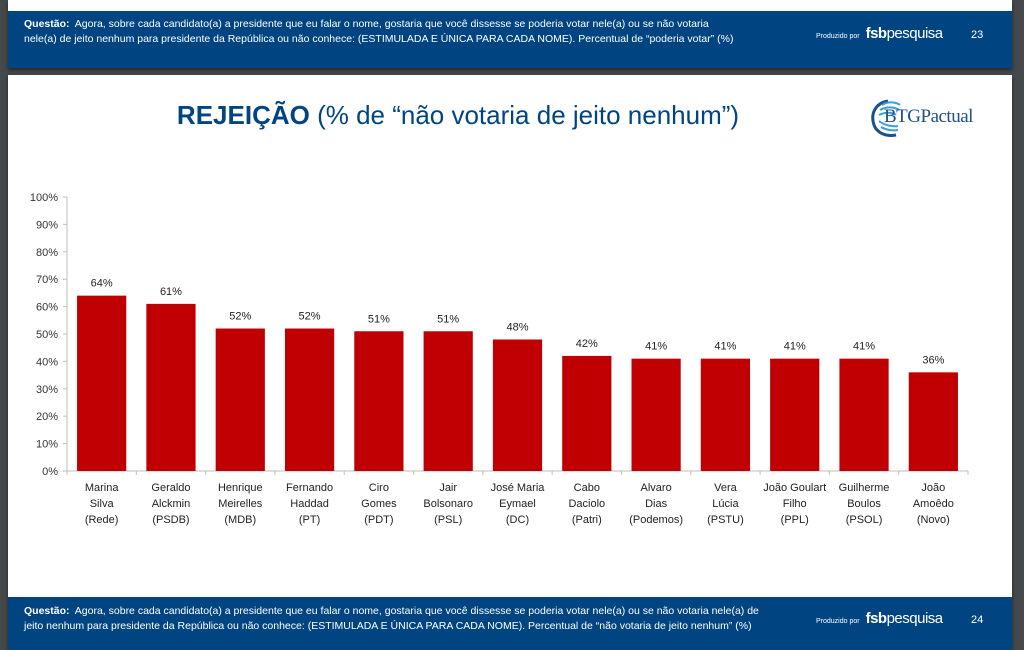 The image size is (1024, 650). What do you see at coordinates (864, 504) in the screenshot?
I see `category-label: Boulos` at bounding box center [864, 504].